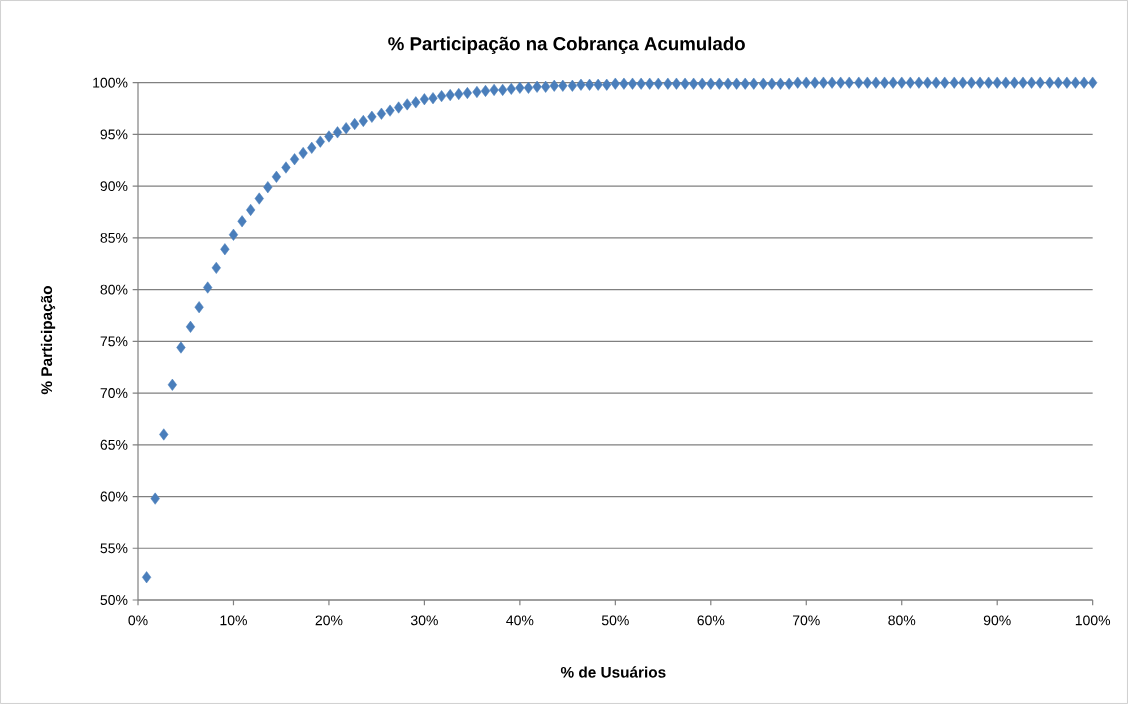  I want to click on y-tick-label: 95%, so click(114, 134).